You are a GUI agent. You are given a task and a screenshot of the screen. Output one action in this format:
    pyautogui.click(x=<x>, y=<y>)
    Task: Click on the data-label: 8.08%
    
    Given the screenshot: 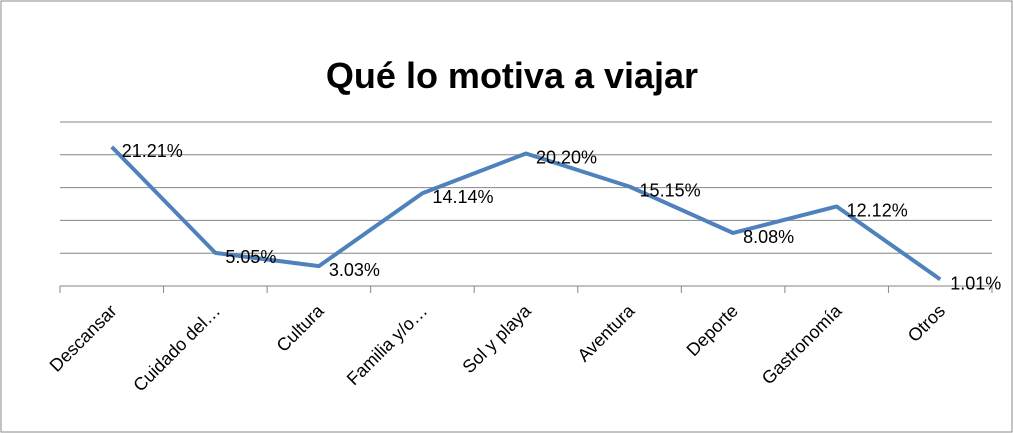 What is the action you would take?
    pyautogui.click(x=768, y=237)
    